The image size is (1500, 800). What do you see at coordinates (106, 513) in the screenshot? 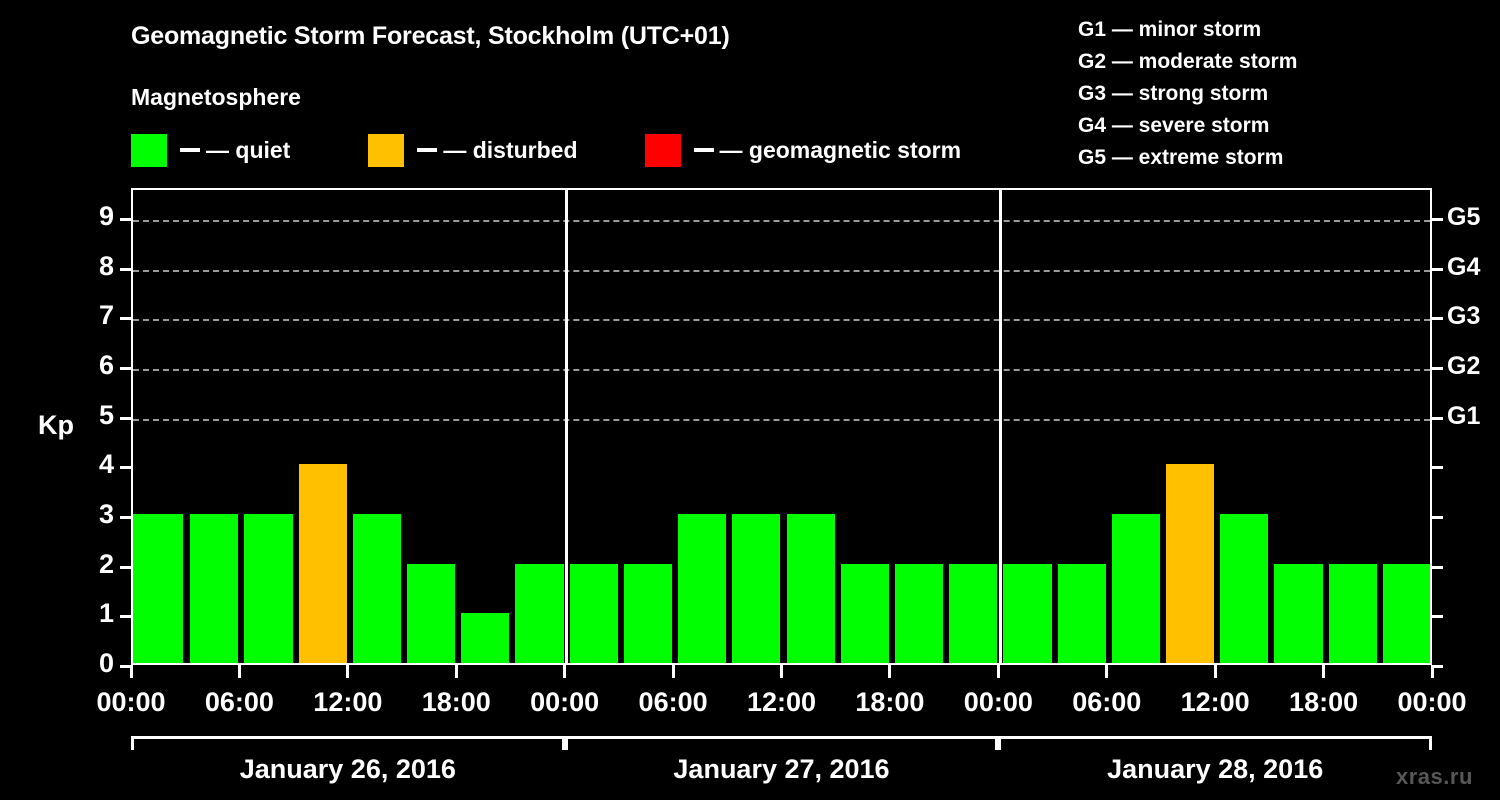
I see `y-tick-label-left: 3` at bounding box center [106, 513].